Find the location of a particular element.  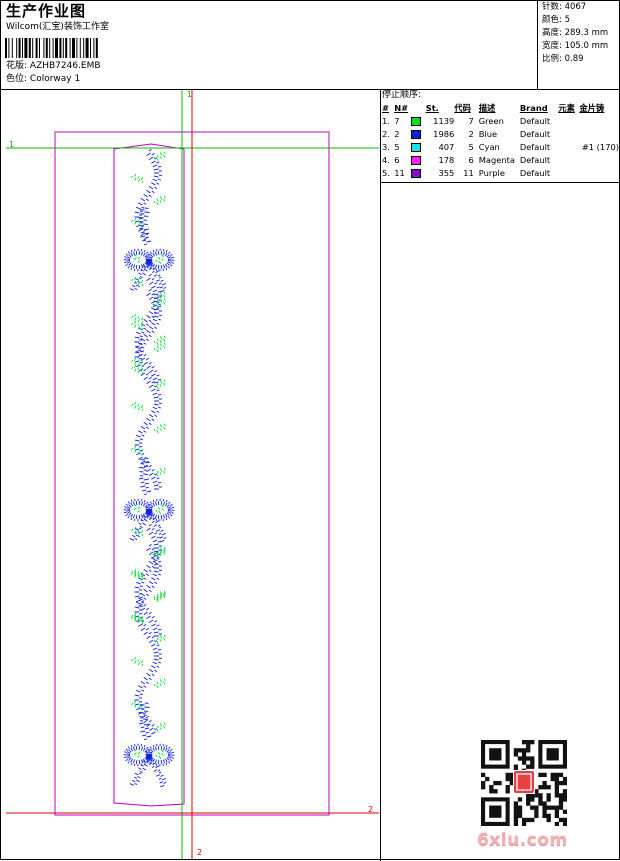

stat-stitches: 针数: 4067 is located at coordinates (579, 7).